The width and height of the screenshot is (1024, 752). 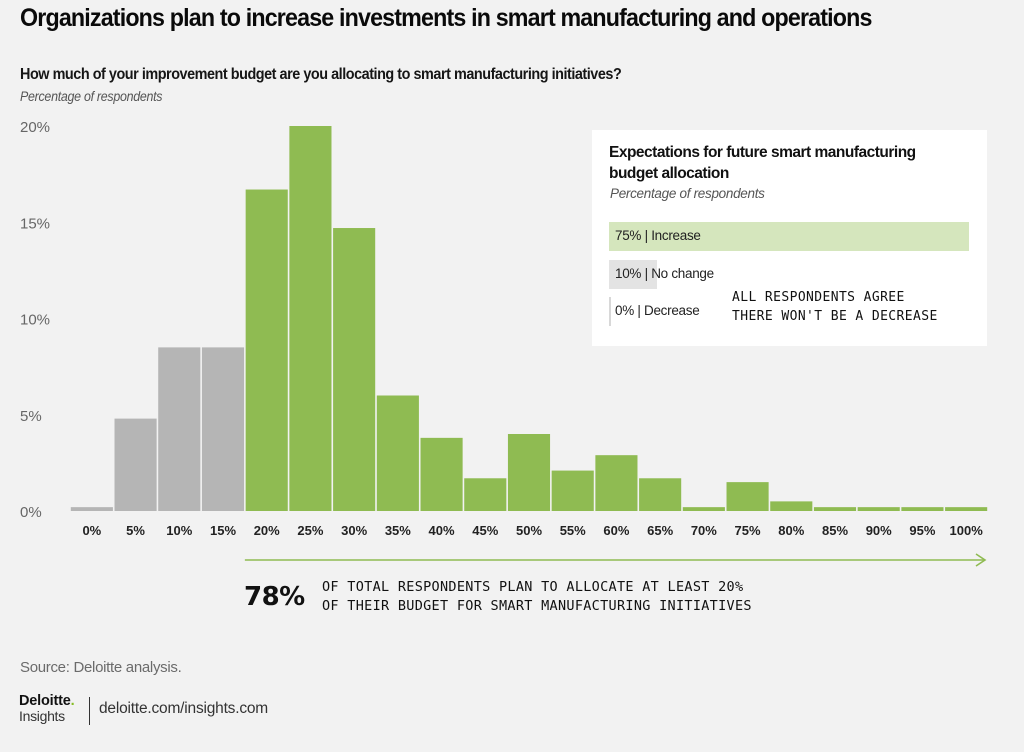 I want to click on x-tick-label: 70%, so click(x=704, y=530).